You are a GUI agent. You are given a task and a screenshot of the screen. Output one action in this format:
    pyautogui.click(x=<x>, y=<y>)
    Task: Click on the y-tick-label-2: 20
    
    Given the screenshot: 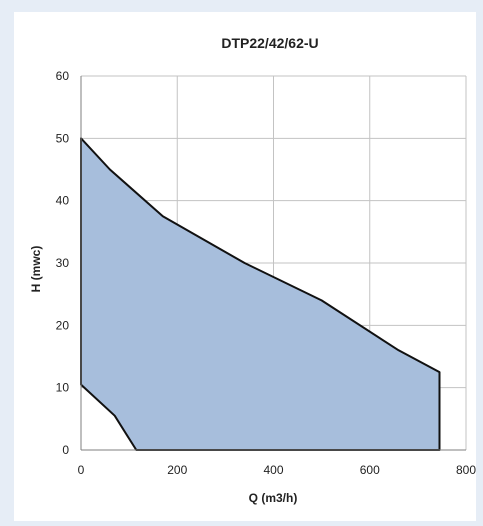 What is the action you would take?
    pyautogui.click(x=63, y=325)
    